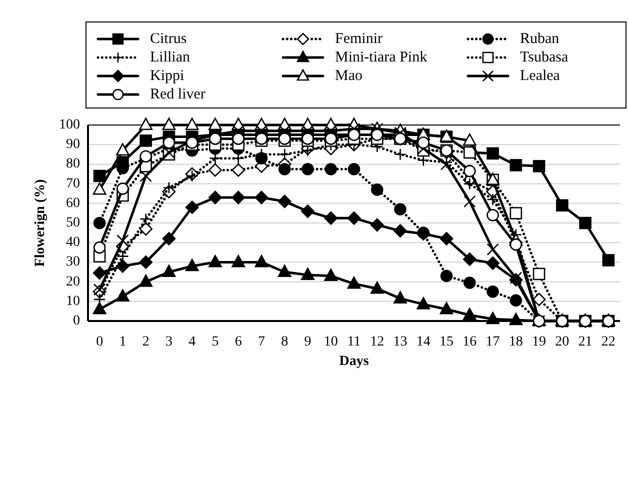  What do you see at coordinates (73, 184) in the screenshot?
I see `y-tick-label: 70` at bounding box center [73, 184].